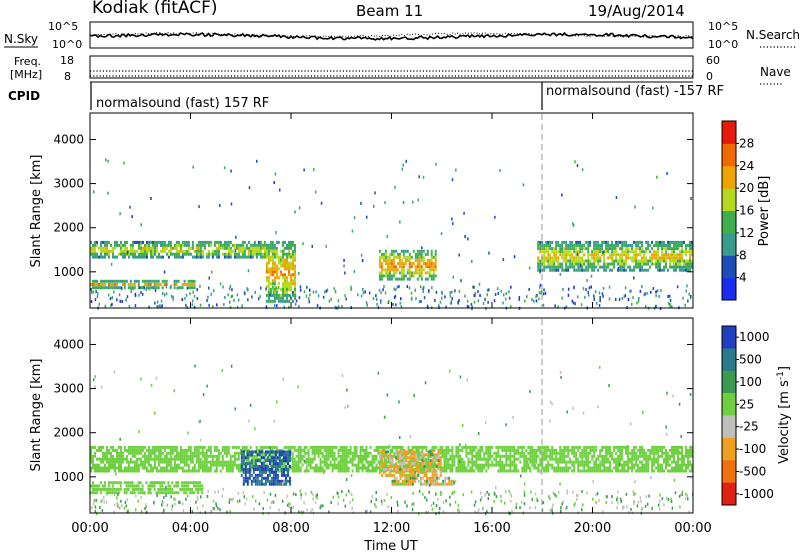  I want to click on freq-label-line1: Freq., so click(27, 61).